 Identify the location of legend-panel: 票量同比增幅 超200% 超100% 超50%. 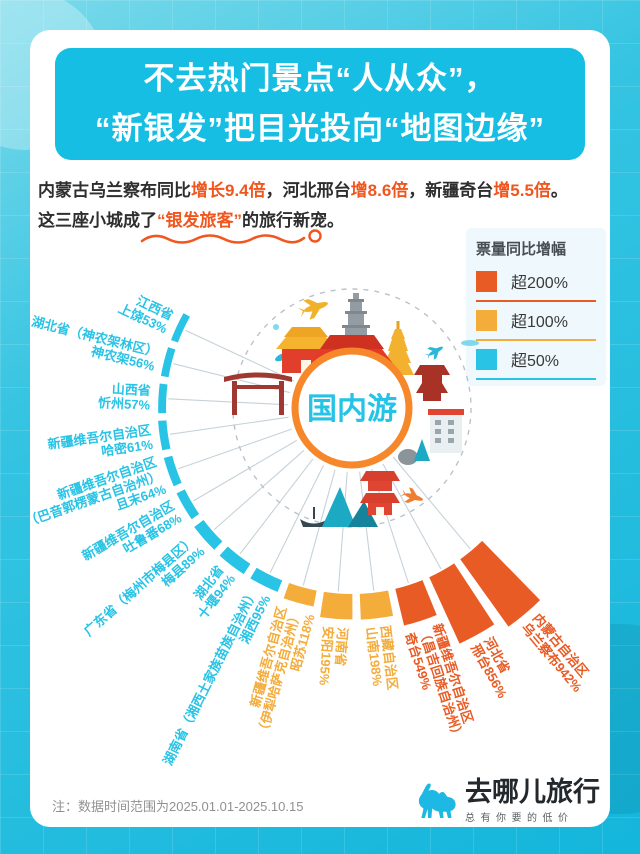
(536, 307).